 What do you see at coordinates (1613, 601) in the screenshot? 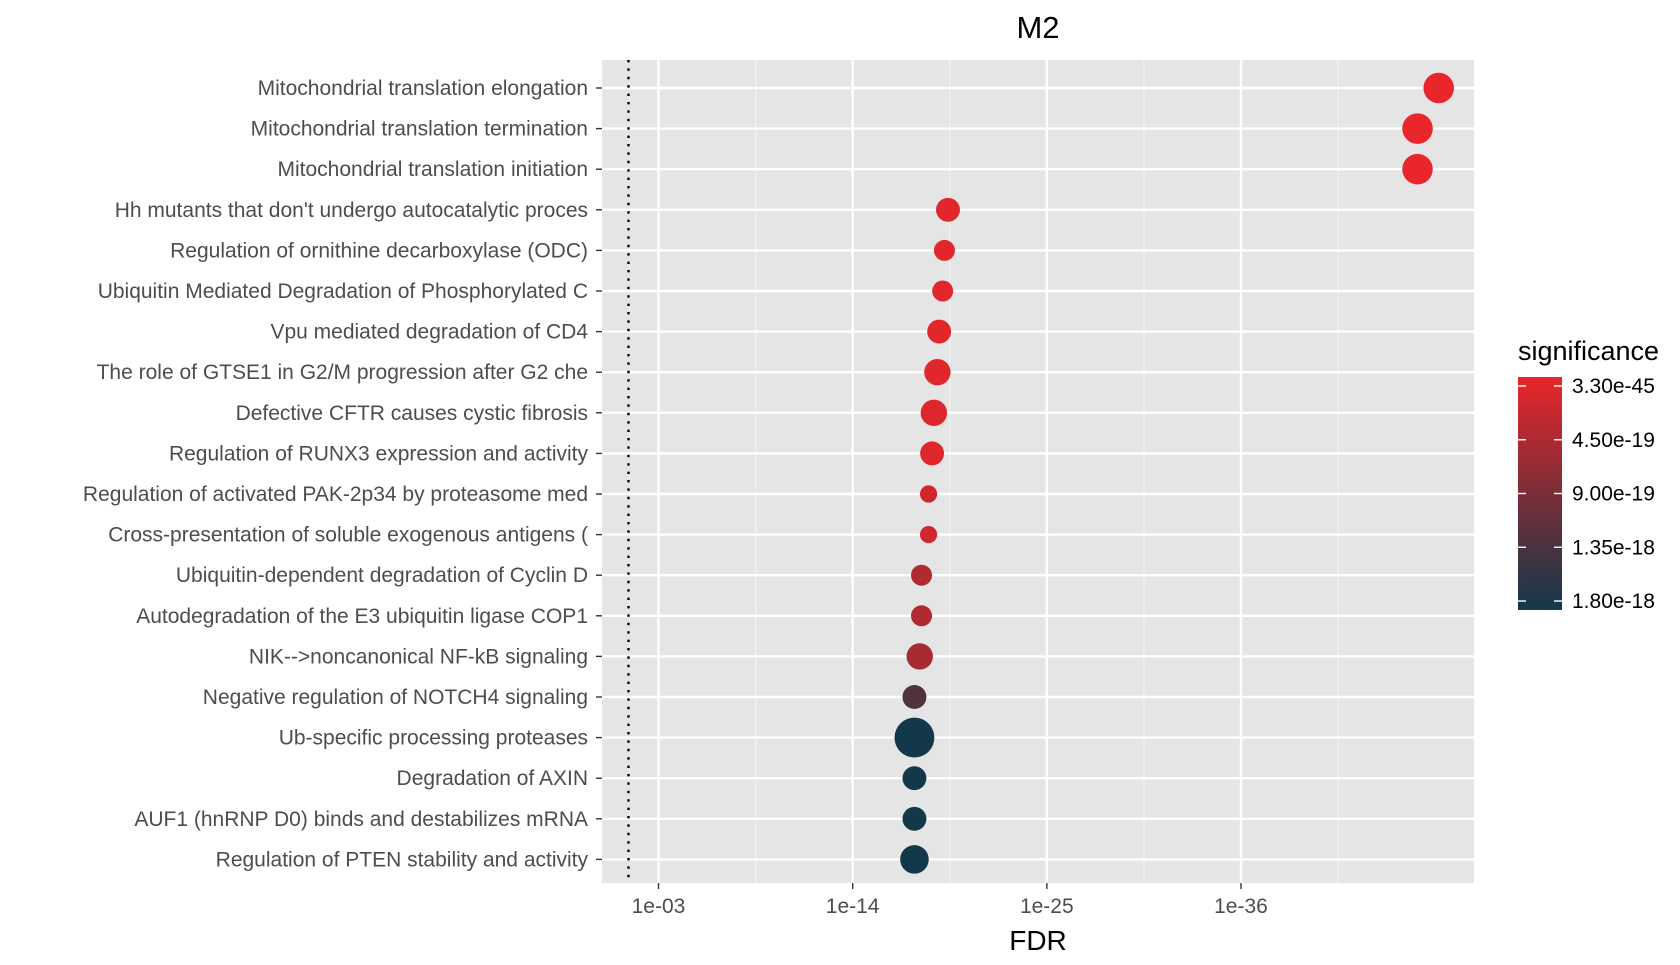
I see `legend-label: 1.80e-18` at bounding box center [1613, 601].